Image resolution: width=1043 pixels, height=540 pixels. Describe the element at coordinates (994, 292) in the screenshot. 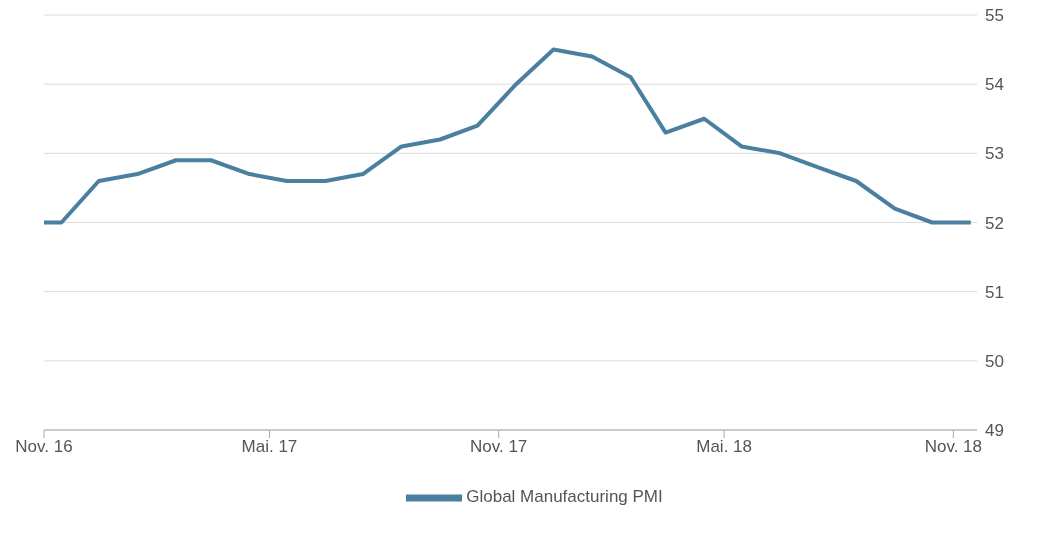

I see `y-tick-label: 51` at that location.